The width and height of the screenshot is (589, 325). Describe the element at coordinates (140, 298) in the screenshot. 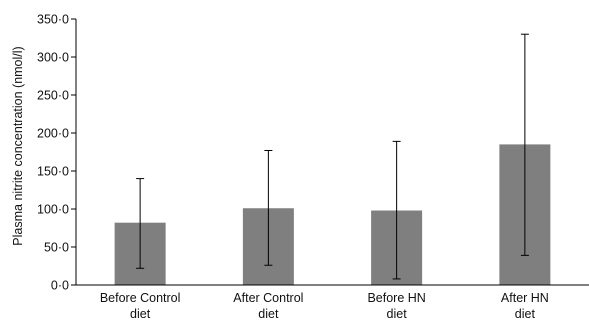

I see `x-category-label-line: Before Control` at that location.